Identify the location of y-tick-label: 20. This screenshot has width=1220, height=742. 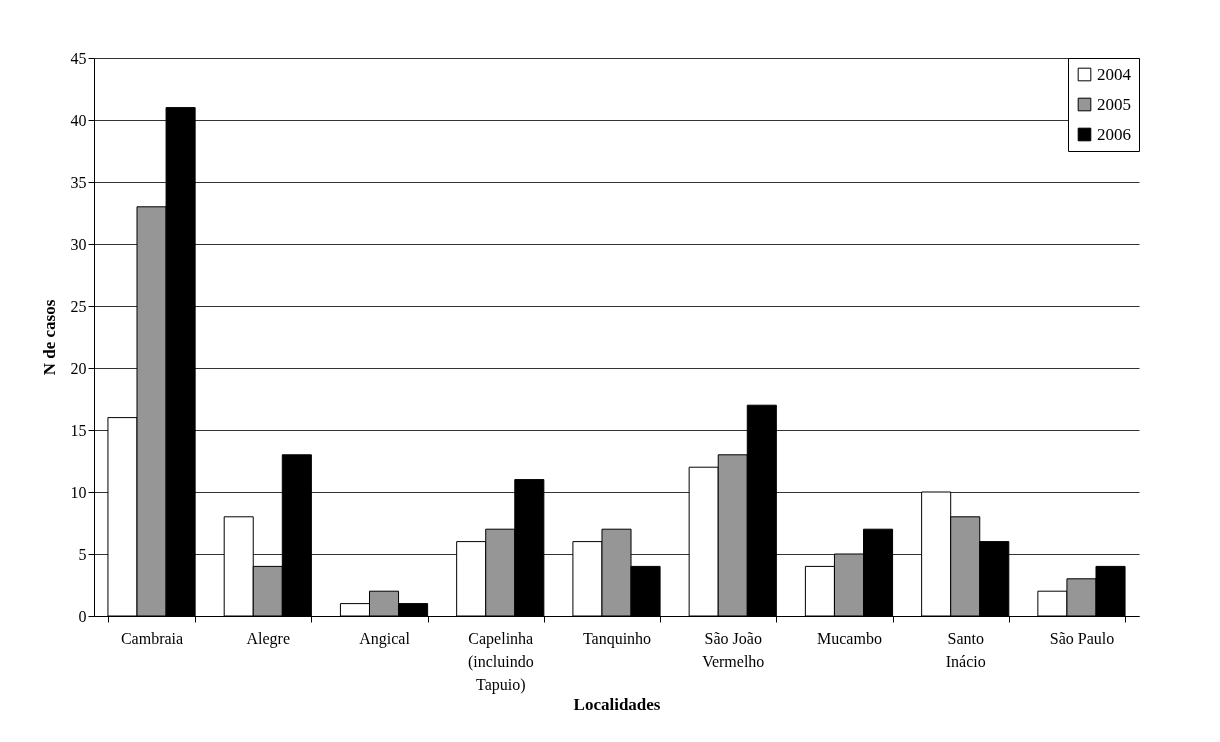
(78, 368).